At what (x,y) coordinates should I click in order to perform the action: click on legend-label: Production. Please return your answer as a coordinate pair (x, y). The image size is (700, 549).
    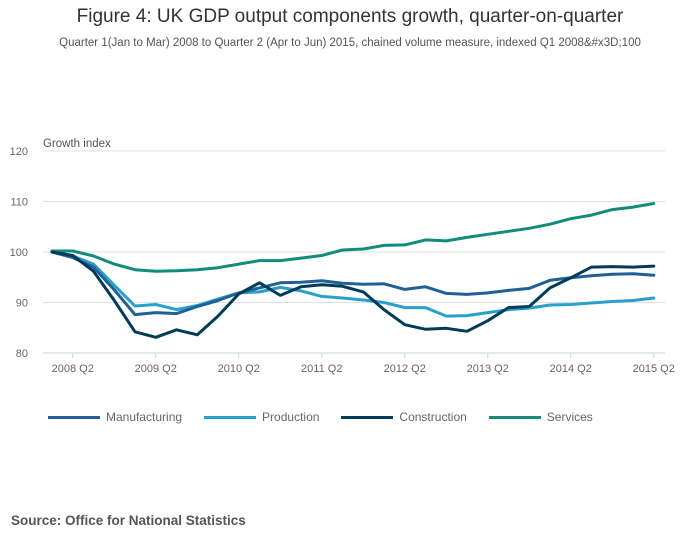
    Looking at the image, I should click on (291, 417).